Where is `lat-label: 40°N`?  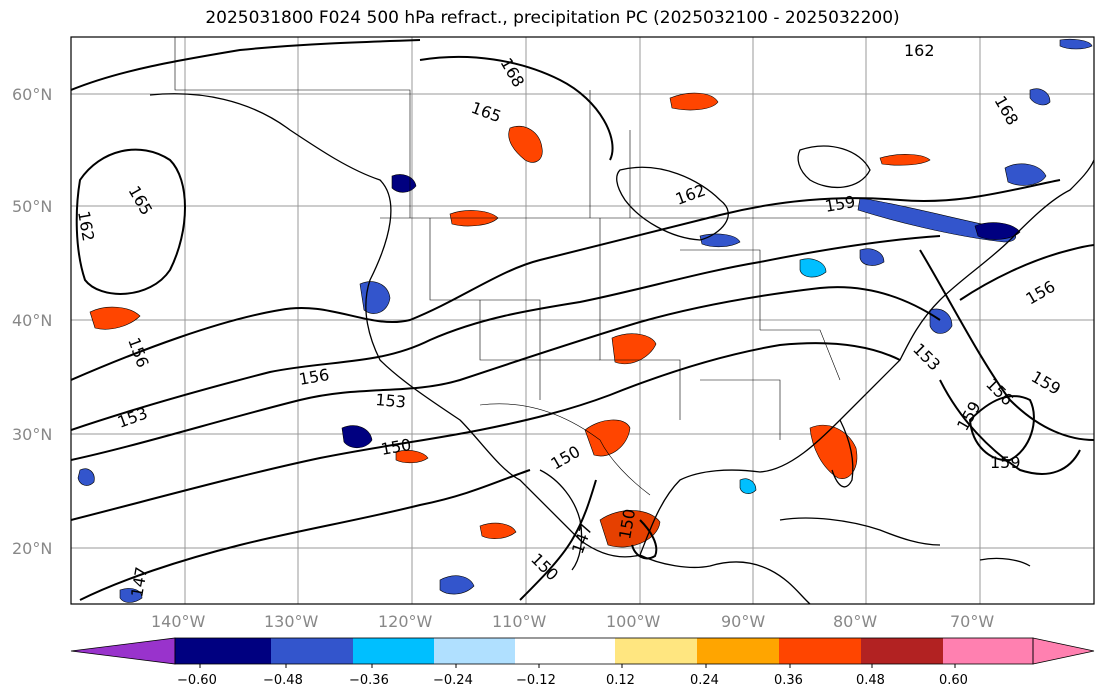 lat-label: 40°N is located at coordinates (32, 320).